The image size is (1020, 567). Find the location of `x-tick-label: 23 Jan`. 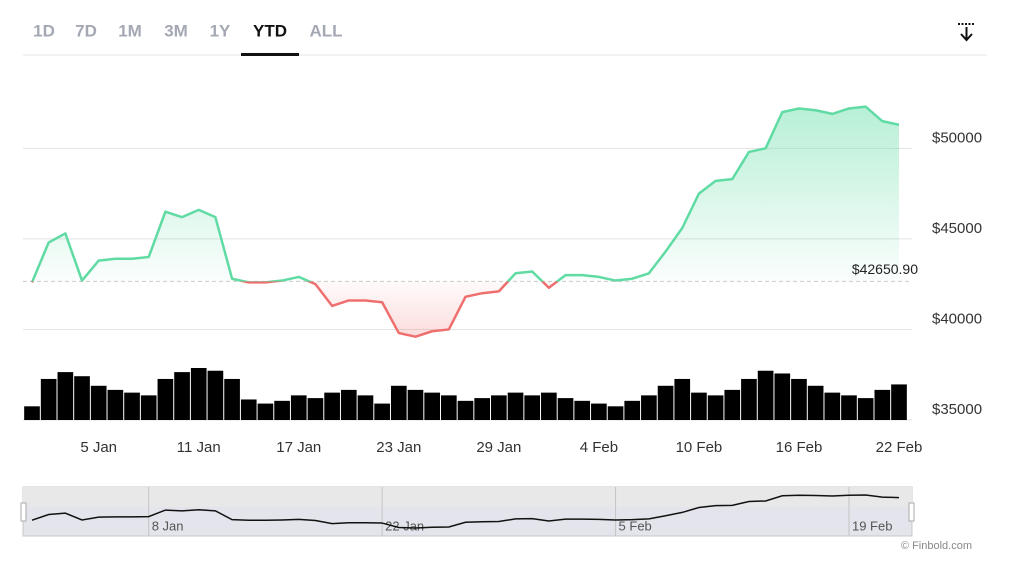

x-tick-label: 23 Jan is located at coordinates (398, 447).